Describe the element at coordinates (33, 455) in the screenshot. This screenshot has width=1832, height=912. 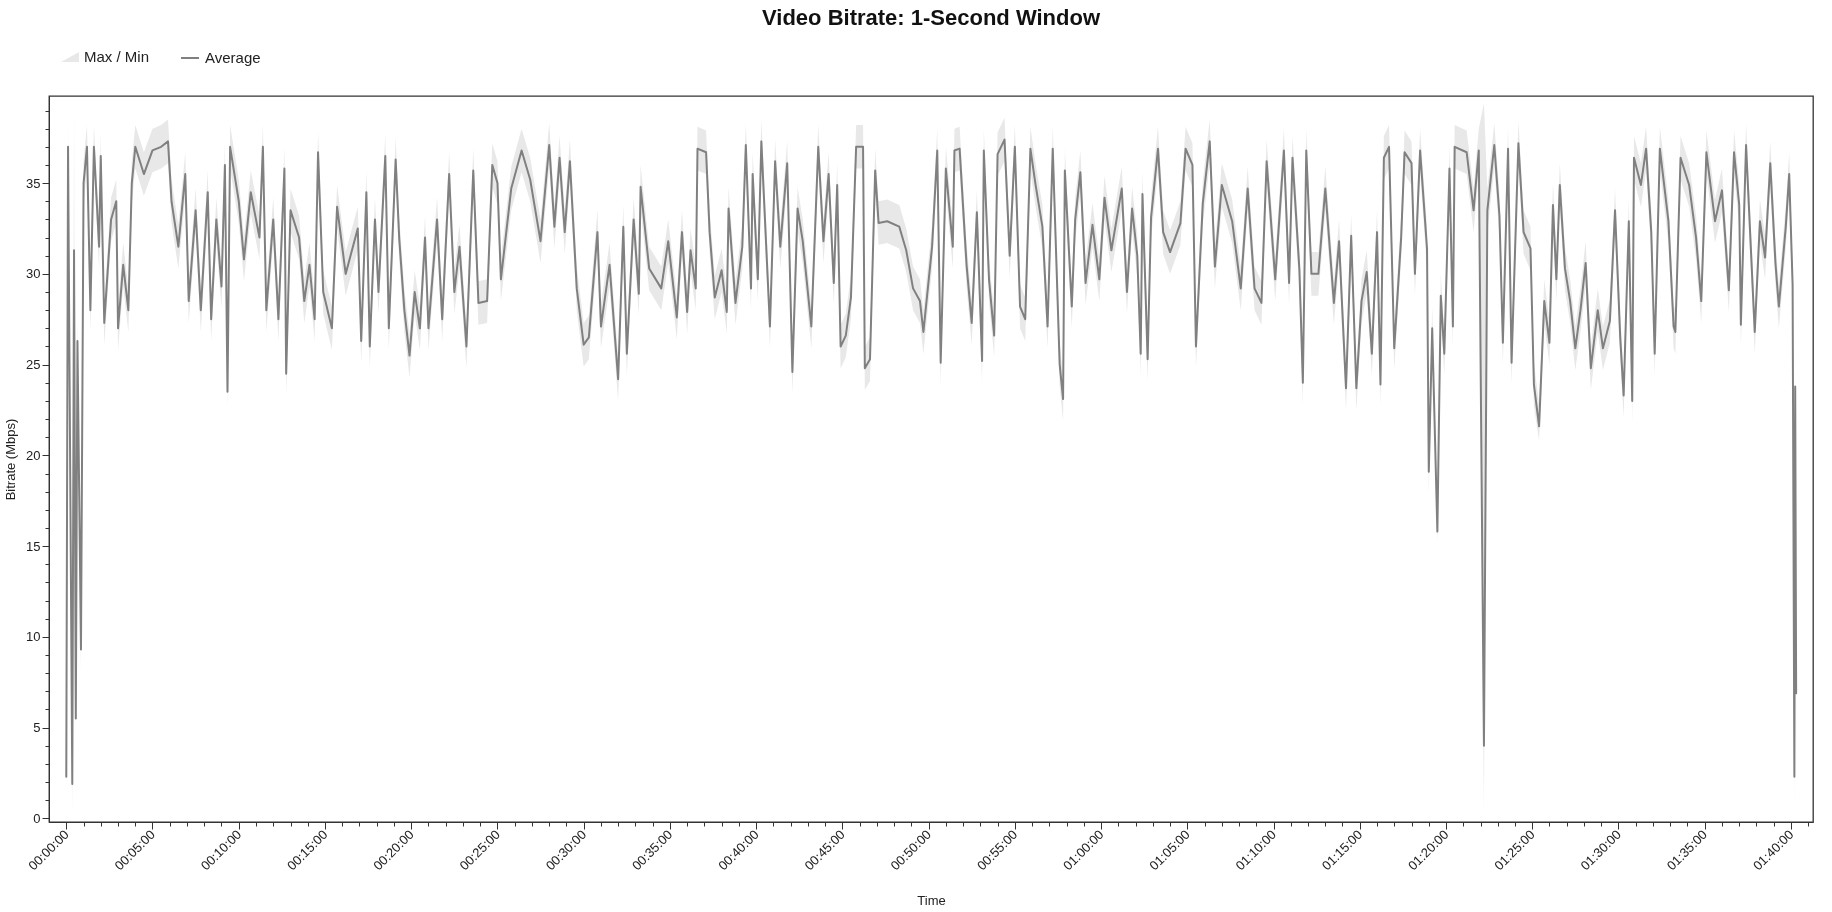
I see `y-tick-label: 20` at that location.